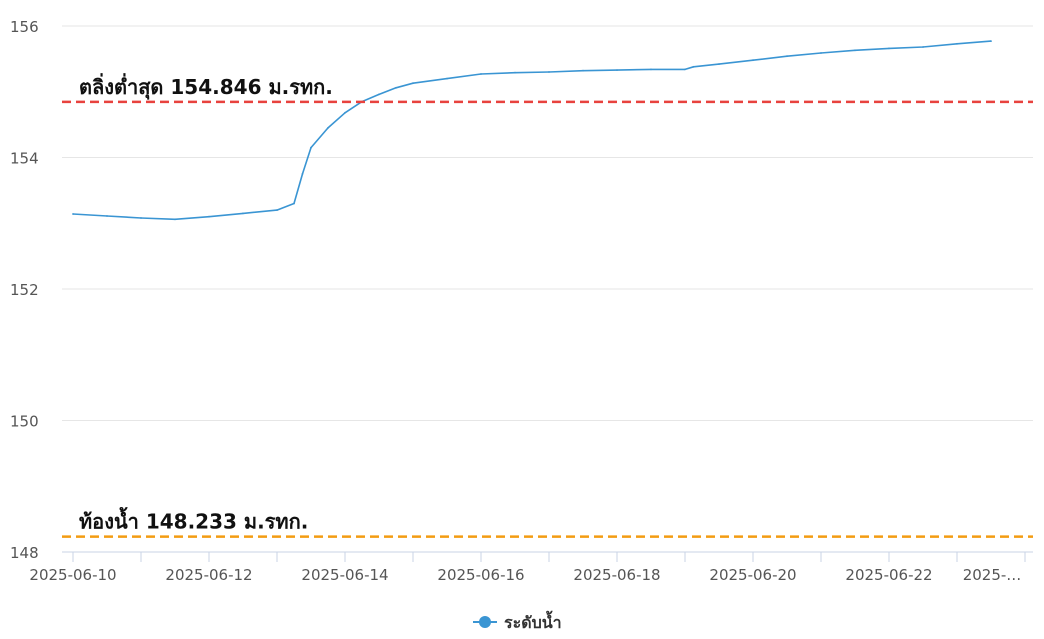  I want to click on y-axis: 148 150 152 154 156, so click(24, 290).